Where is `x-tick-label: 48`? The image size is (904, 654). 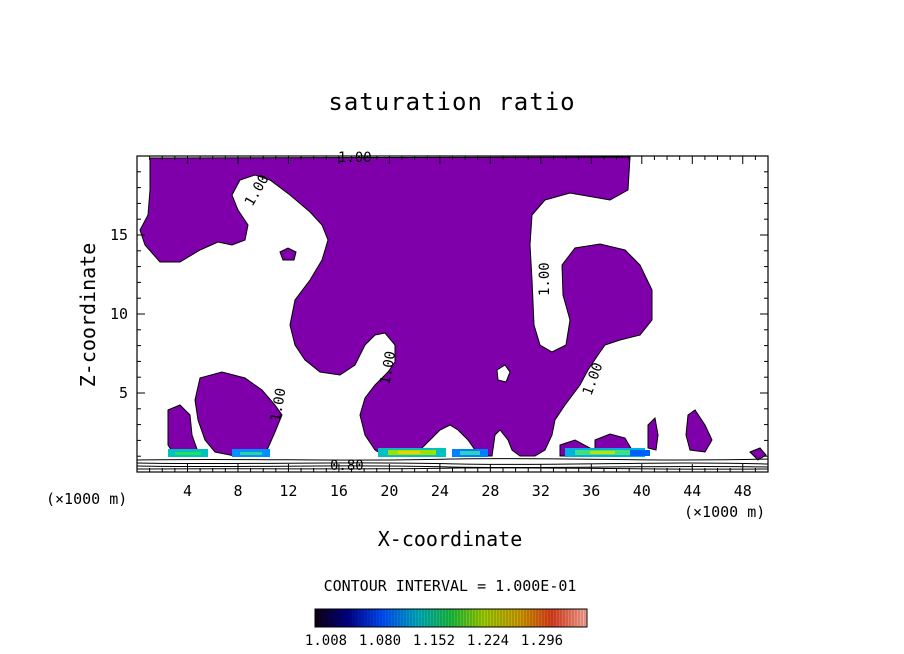 x-tick-label: 48 is located at coordinates (743, 491).